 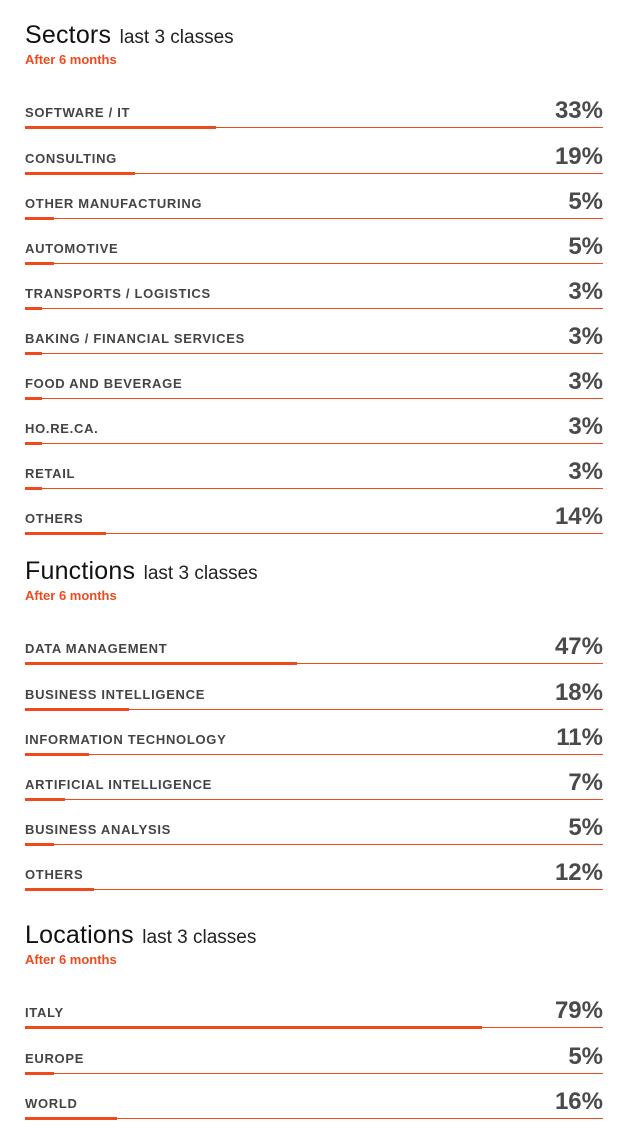 I want to click on bar-label: DATA MANAGEMENT, so click(x=96, y=648).